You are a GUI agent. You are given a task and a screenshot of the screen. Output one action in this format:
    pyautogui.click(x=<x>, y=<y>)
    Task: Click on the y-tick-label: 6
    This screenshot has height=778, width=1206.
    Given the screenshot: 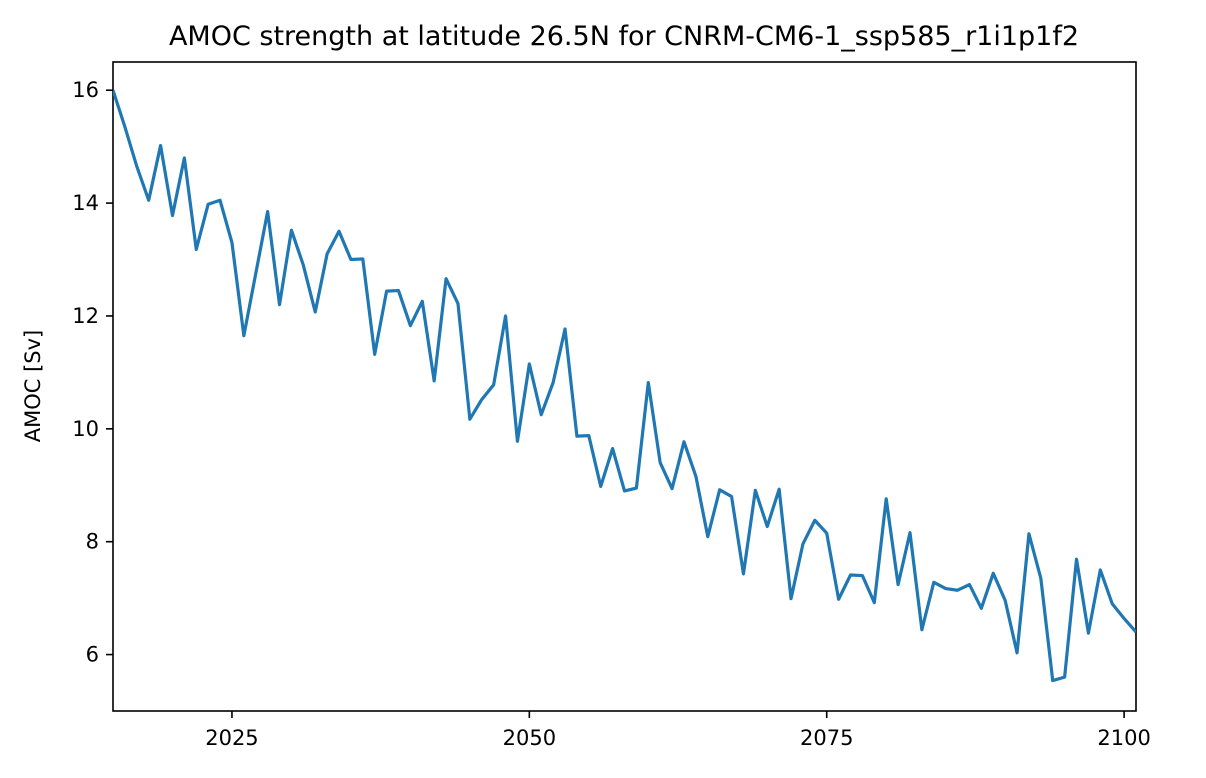 What is the action you would take?
    pyautogui.click(x=92, y=655)
    